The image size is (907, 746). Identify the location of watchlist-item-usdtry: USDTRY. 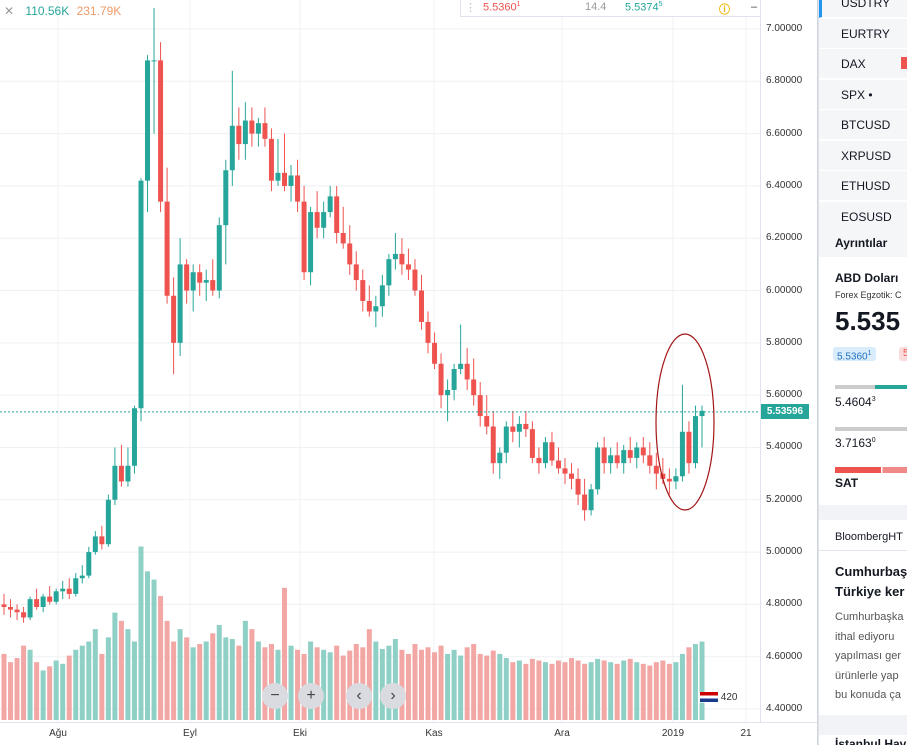
(863, 9).